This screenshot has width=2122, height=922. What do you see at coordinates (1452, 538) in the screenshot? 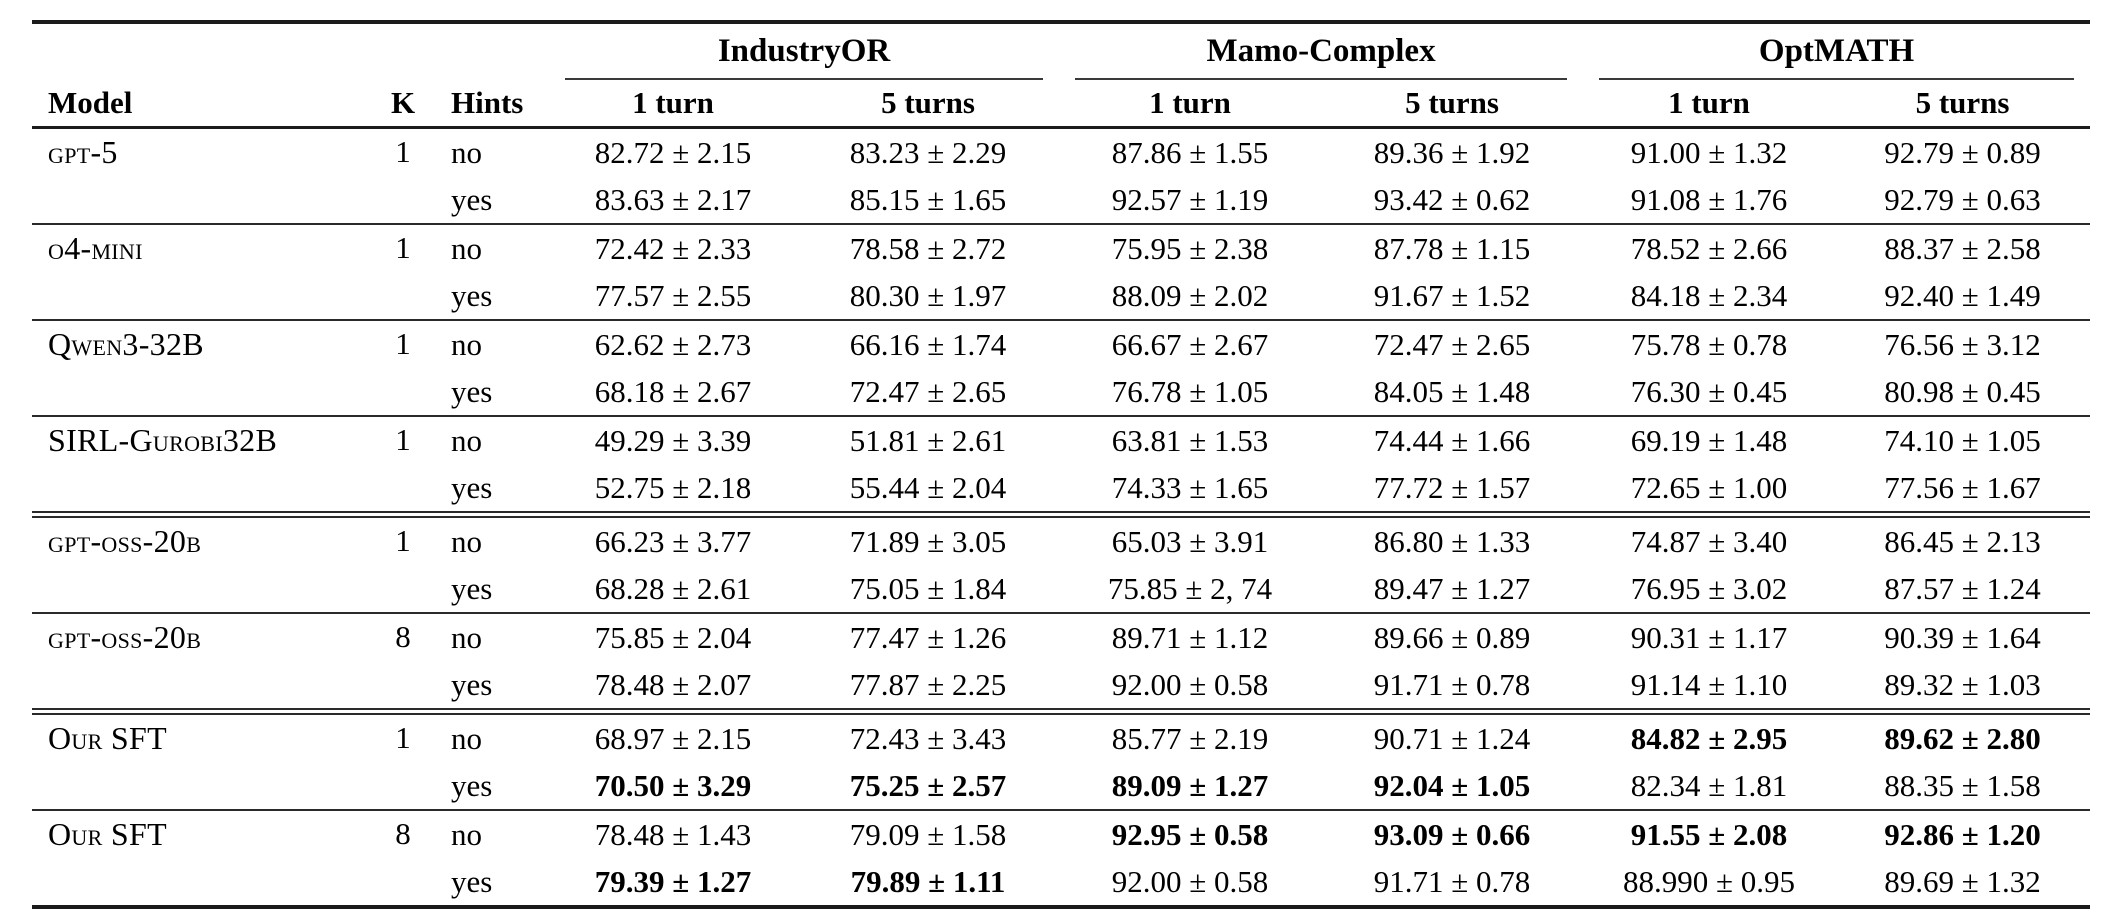
I see `score-cell: 86.80 ± 1.33` at bounding box center [1452, 538].